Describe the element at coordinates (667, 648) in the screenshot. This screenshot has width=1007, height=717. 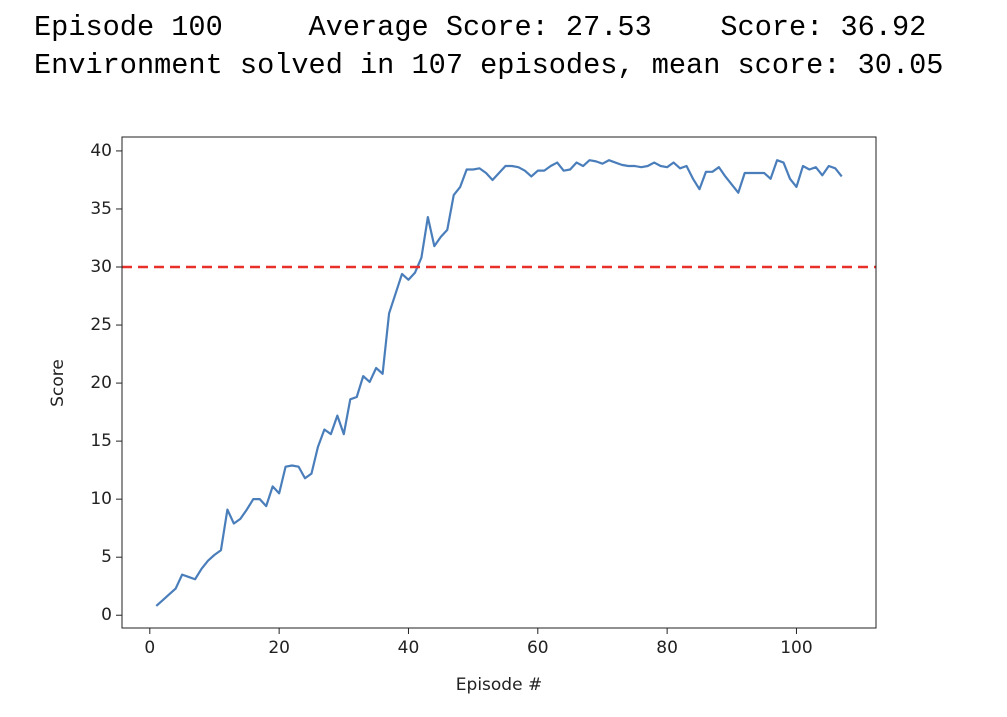
I see `x-tick-label: 80` at that location.